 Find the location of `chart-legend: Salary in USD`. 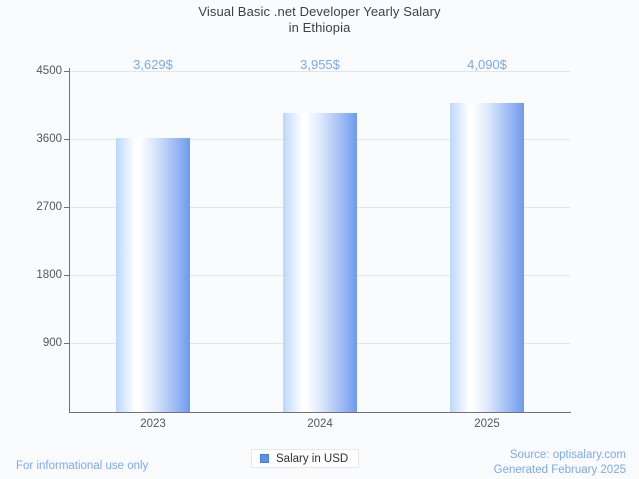

chart-legend: Salary in USD is located at coordinates (305, 458).